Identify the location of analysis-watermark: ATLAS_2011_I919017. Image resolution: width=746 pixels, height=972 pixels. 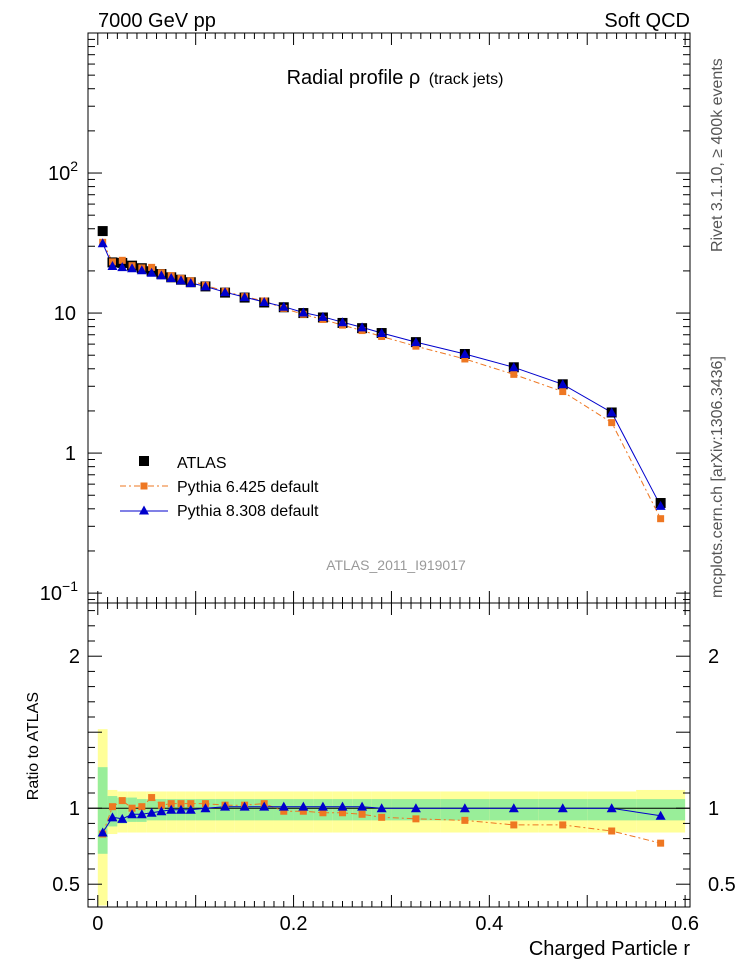
(396, 565).